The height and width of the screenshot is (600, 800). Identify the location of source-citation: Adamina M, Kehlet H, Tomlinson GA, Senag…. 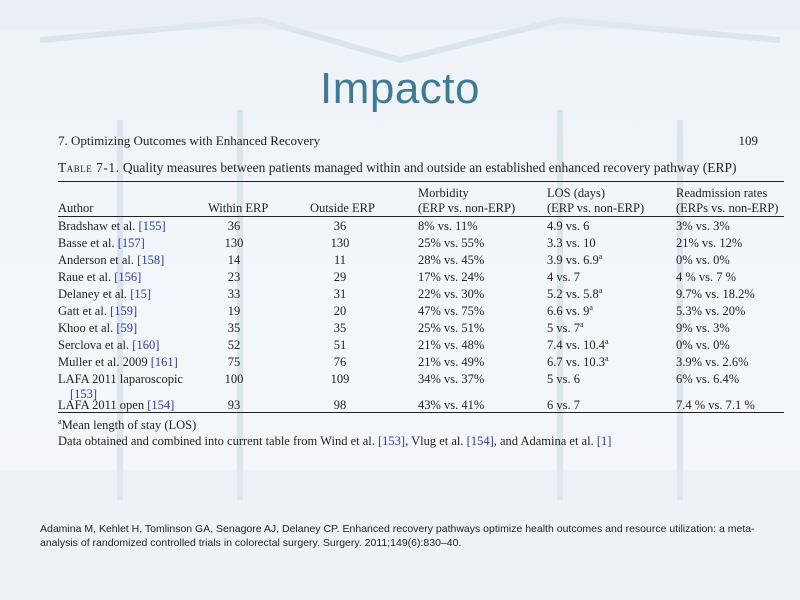
(397, 536).